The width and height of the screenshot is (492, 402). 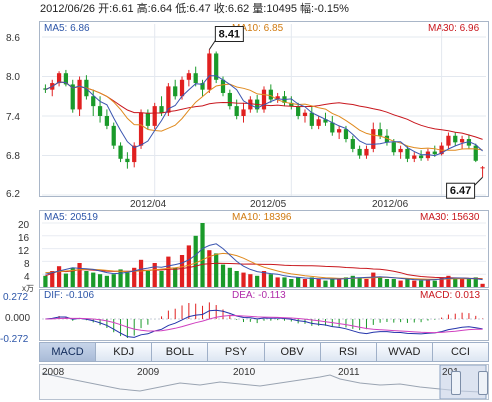 I want to click on price-y-tick: 6.8, so click(x=13, y=156).